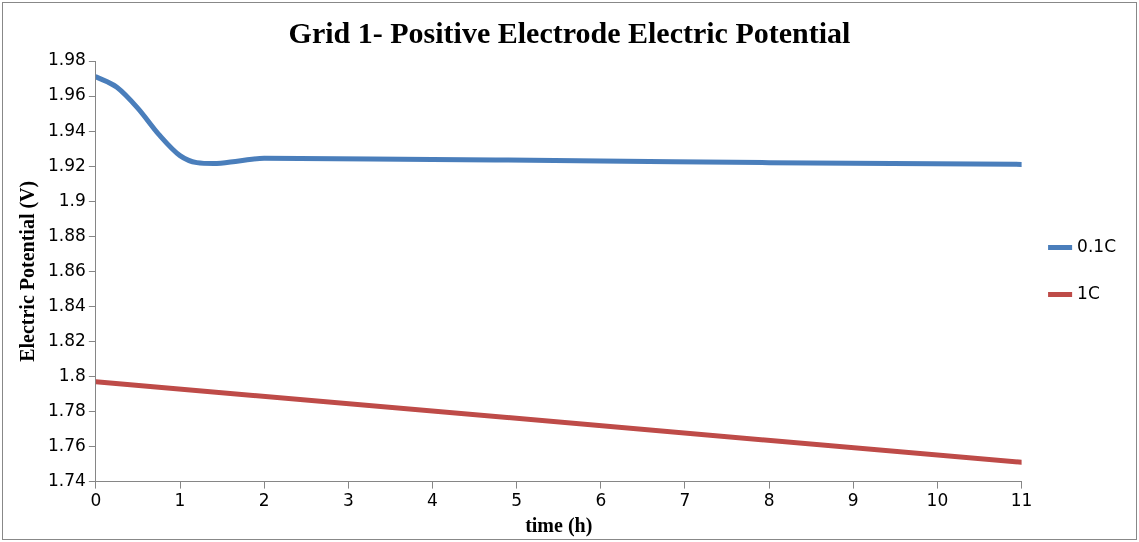 The width and height of the screenshot is (1139, 542). What do you see at coordinates (66, 480) in the screenshot?
I see `y-tick-label: 1.74` at bounding box center [66, 480].